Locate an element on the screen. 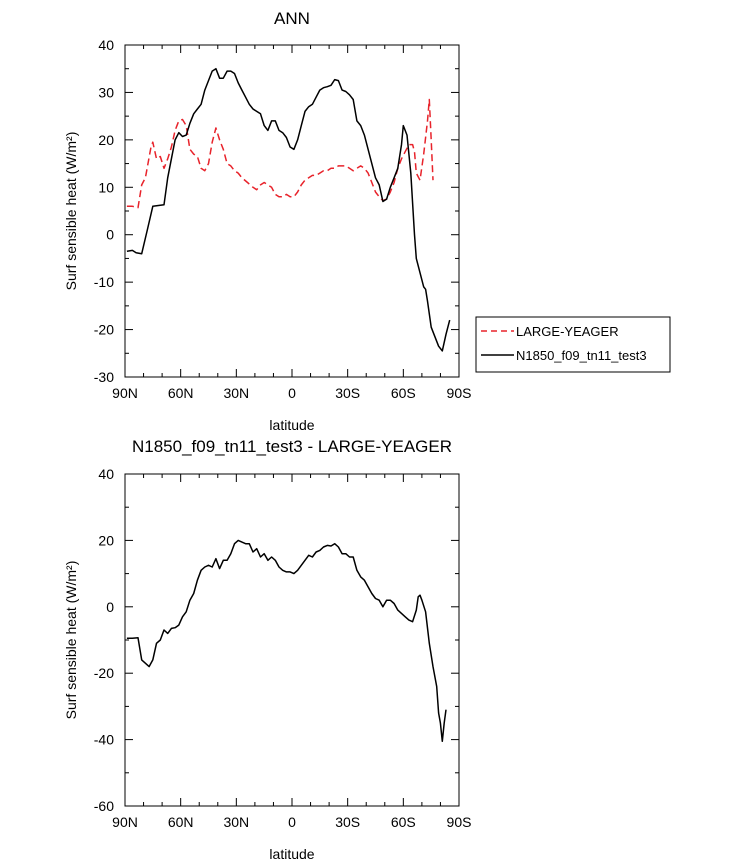 This screenshot has width=733, height=865. series-line-large-yeager is located at coordinates (280, 153).